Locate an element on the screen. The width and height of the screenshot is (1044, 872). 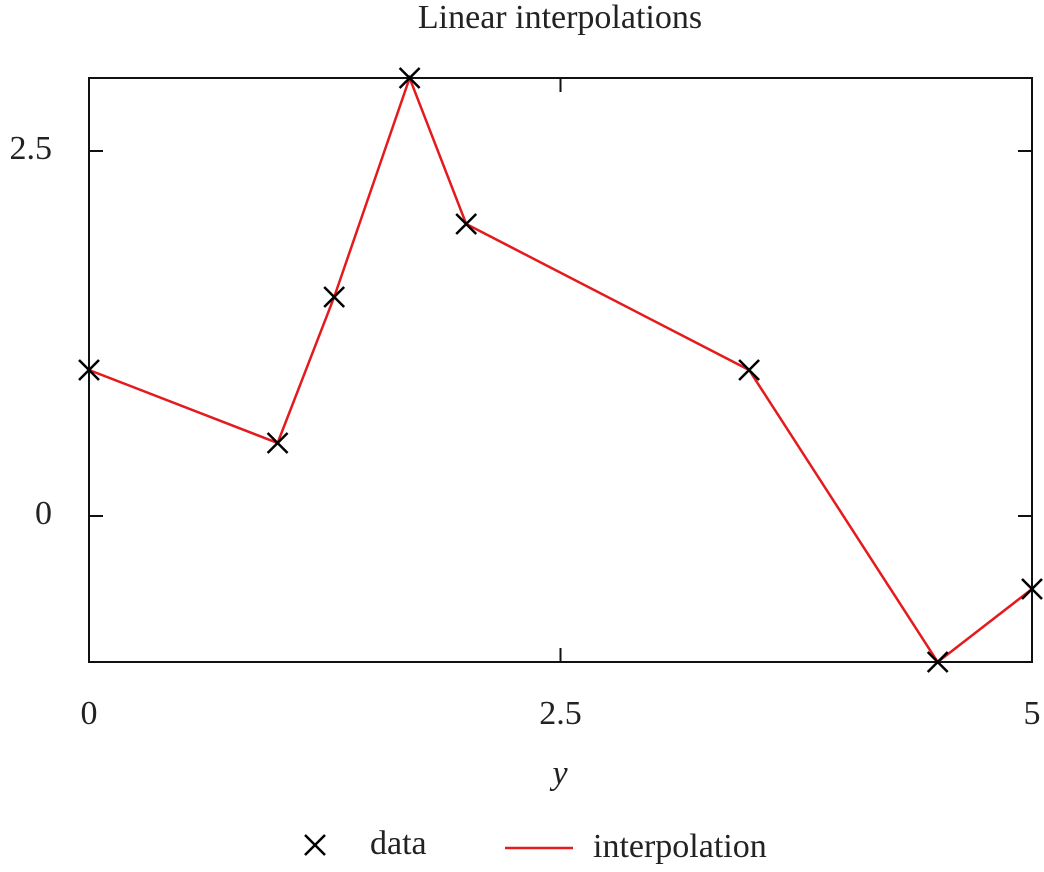
y-tick-label: 0 is located at coordinates (43, 513).